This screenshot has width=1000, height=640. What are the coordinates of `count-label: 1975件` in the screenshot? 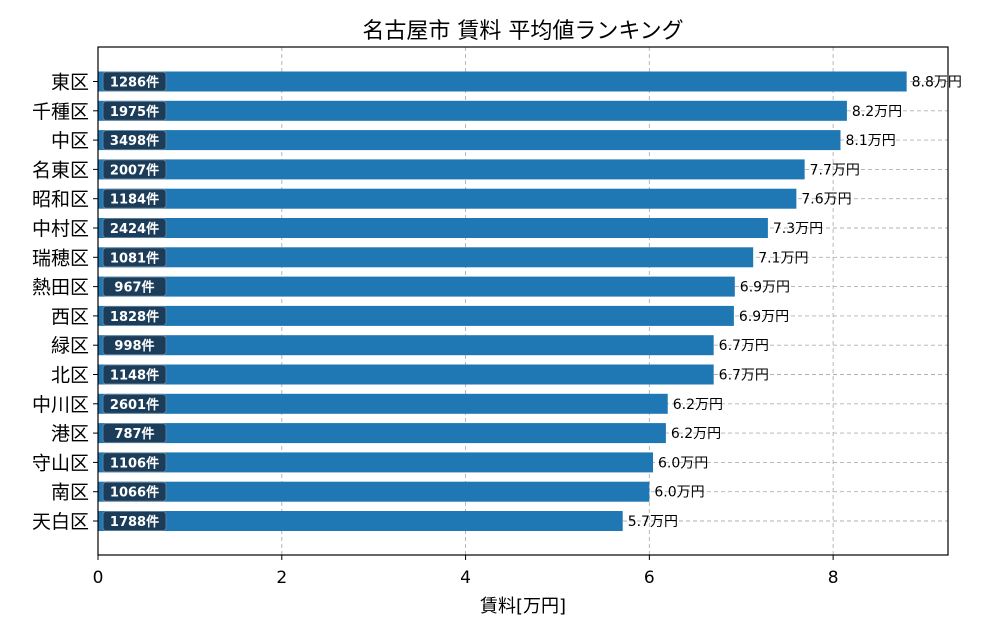 It's located at (134, 112).